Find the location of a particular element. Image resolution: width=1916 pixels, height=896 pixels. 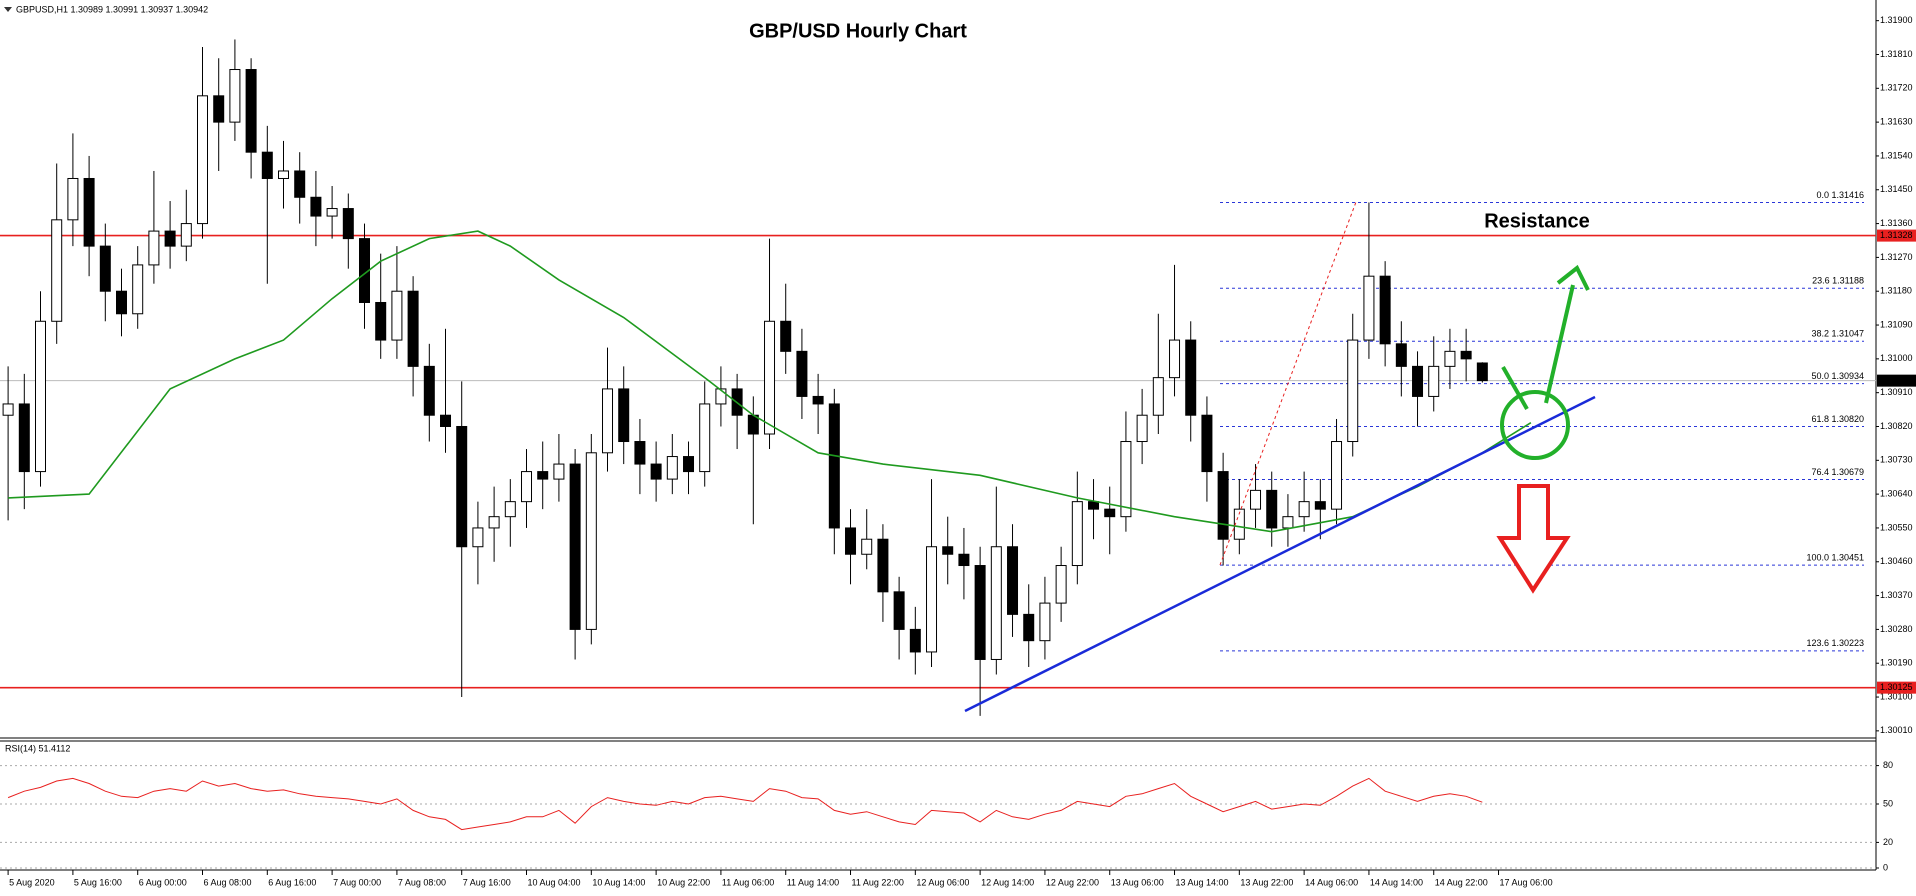

y-tick-label: 1.30550 is located at coordinates (1896, 527).